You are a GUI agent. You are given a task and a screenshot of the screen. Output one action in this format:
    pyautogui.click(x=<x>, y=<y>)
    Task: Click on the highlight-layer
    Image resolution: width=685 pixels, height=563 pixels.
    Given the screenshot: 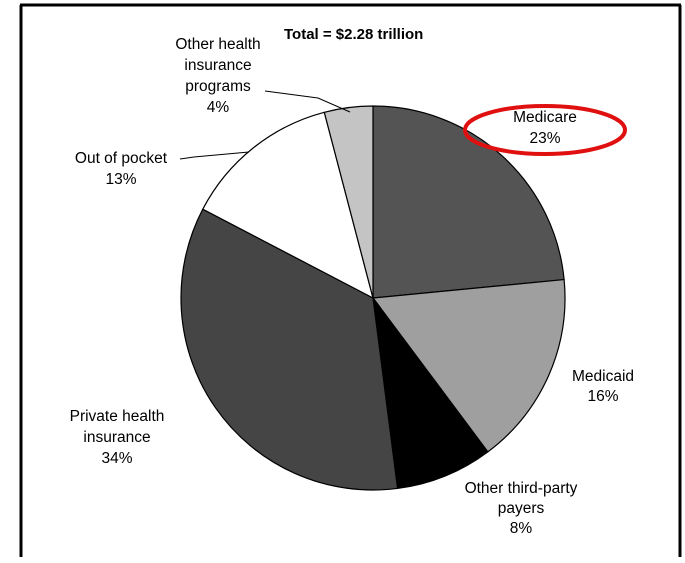 What is the action you would take?
    pyautogui.click(x=545, y=130)
    